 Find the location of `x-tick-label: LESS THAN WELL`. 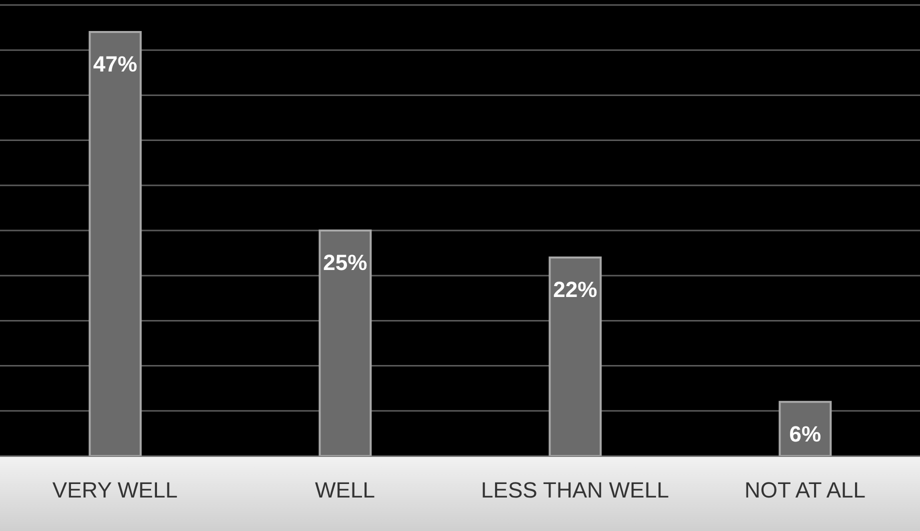

x-tick-label: LESS THAN WELL is located at coordinates (575, 490).